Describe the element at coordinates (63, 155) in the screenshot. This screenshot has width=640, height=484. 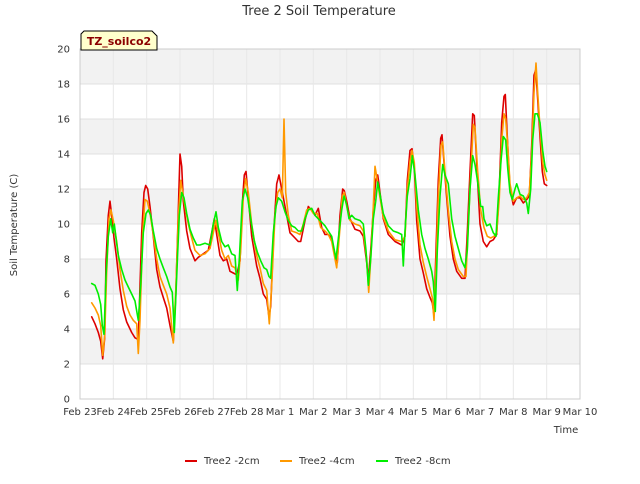
I see `y-tick-label: 14` at that location.